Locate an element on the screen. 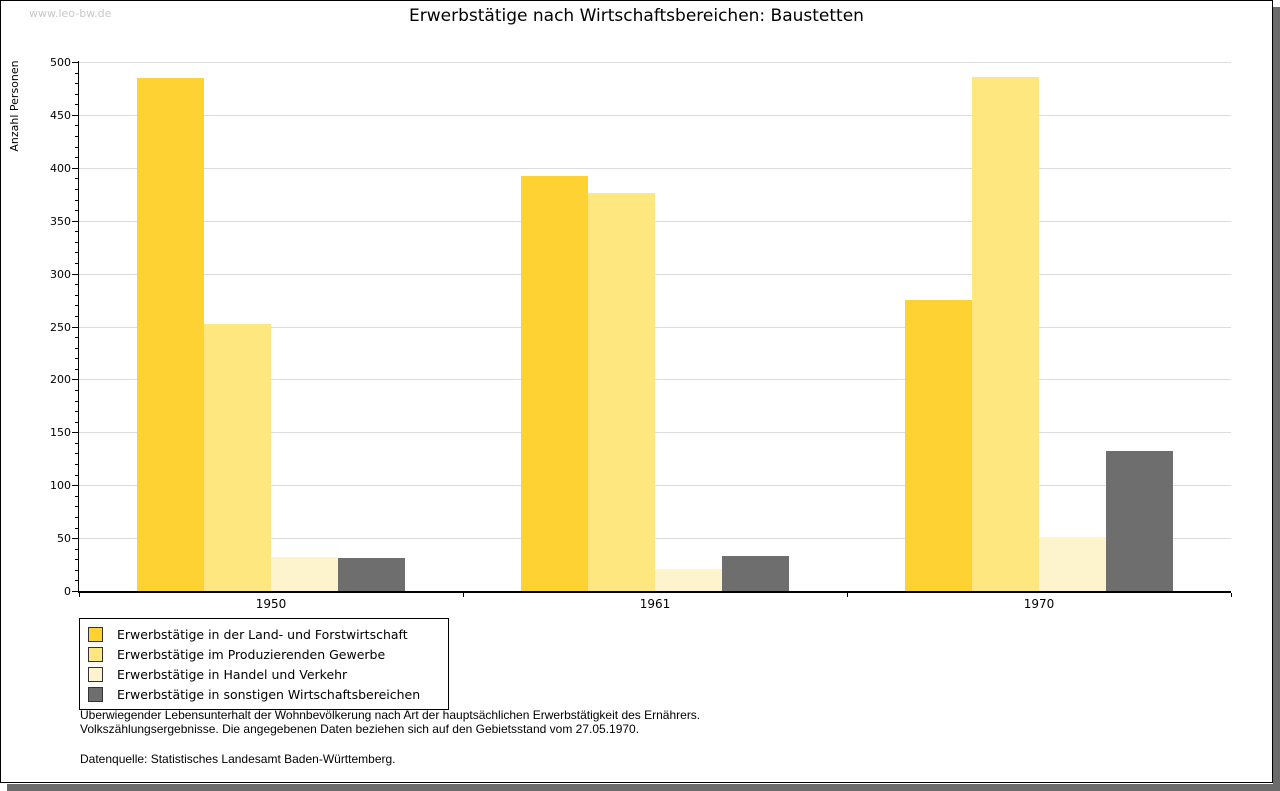  legend-item-3: Erwerbstätige in Handel und Verkehr is located at coordinates (264, 674).